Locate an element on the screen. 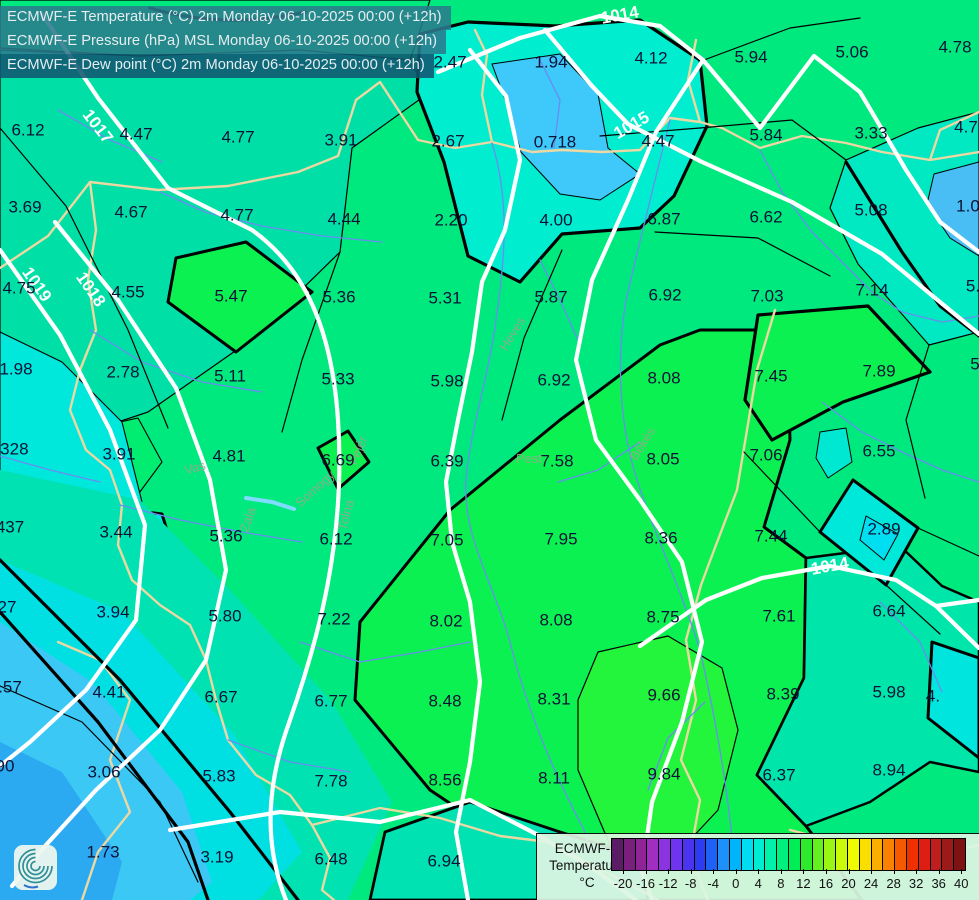 This screenshot has width=979, height=900. station-value: 8.94 is located at coordinates (888, 769).